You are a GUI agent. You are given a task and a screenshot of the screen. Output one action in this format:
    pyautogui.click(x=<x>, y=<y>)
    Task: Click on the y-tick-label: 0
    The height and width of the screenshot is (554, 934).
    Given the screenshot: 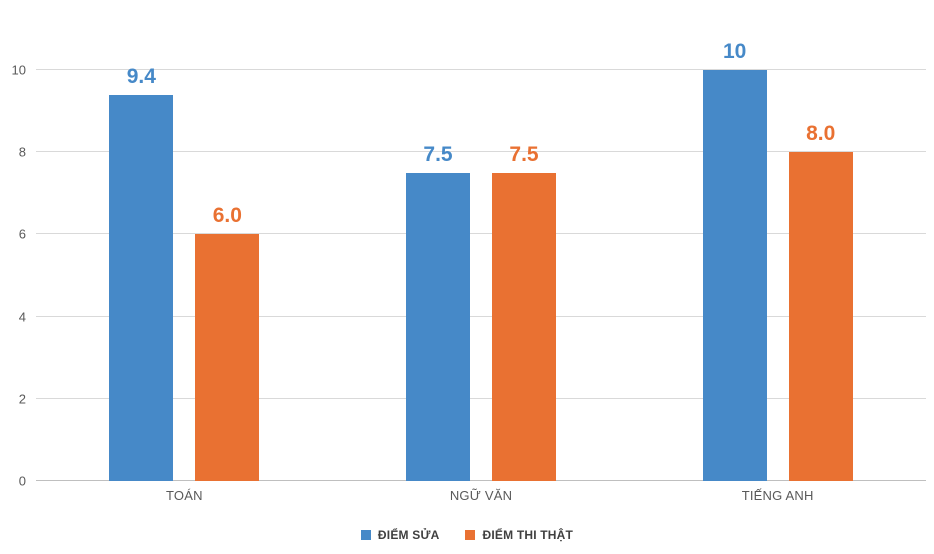 What is the action you would take?
    pyautogui.click(x=22, y=481)
    